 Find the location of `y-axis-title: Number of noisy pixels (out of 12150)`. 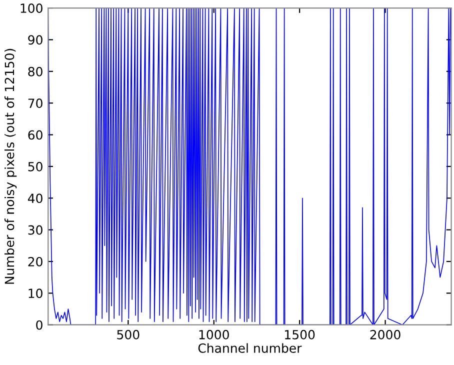

y-axis-title: Number of noisy pixels (out of 12150) is located at coordinates (10, 166).